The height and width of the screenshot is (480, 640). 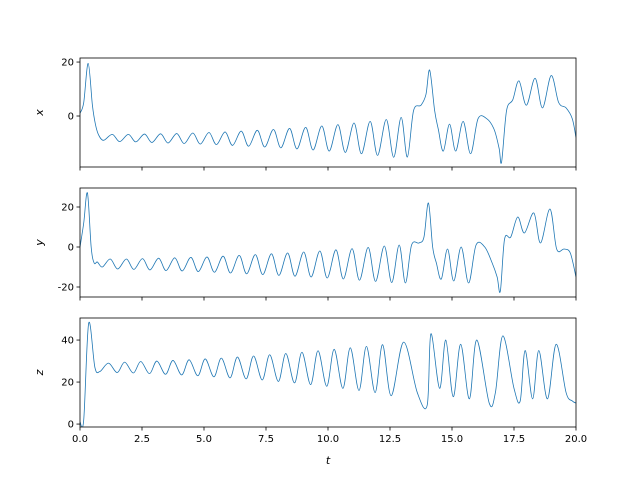 I want to click on x-tick-label: 15.0, so click(x=452, y=439).